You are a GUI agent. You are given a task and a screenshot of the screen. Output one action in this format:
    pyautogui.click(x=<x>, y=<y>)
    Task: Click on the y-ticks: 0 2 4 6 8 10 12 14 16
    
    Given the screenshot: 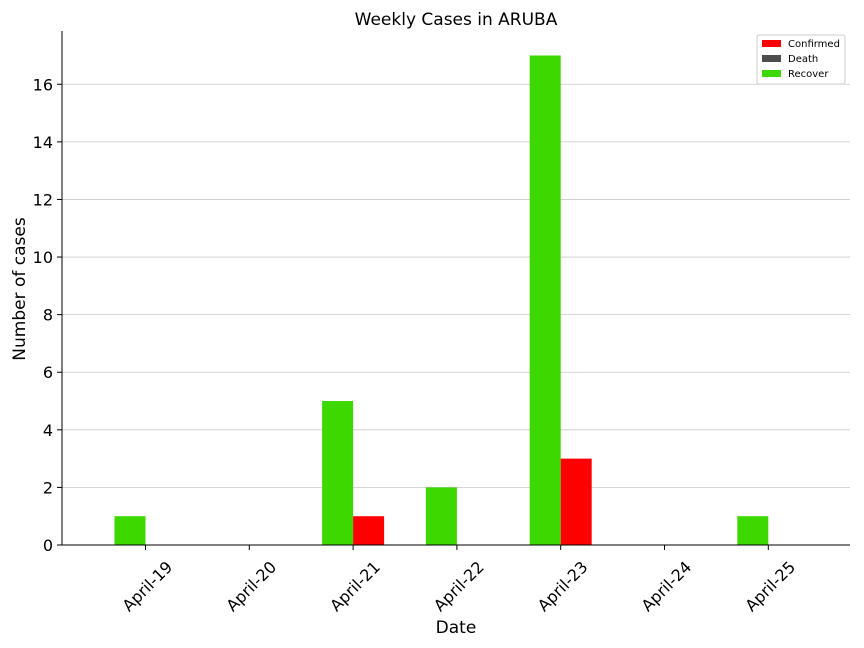 What is the action you would take?
    pyautogui.click(x=47, y=315)
    